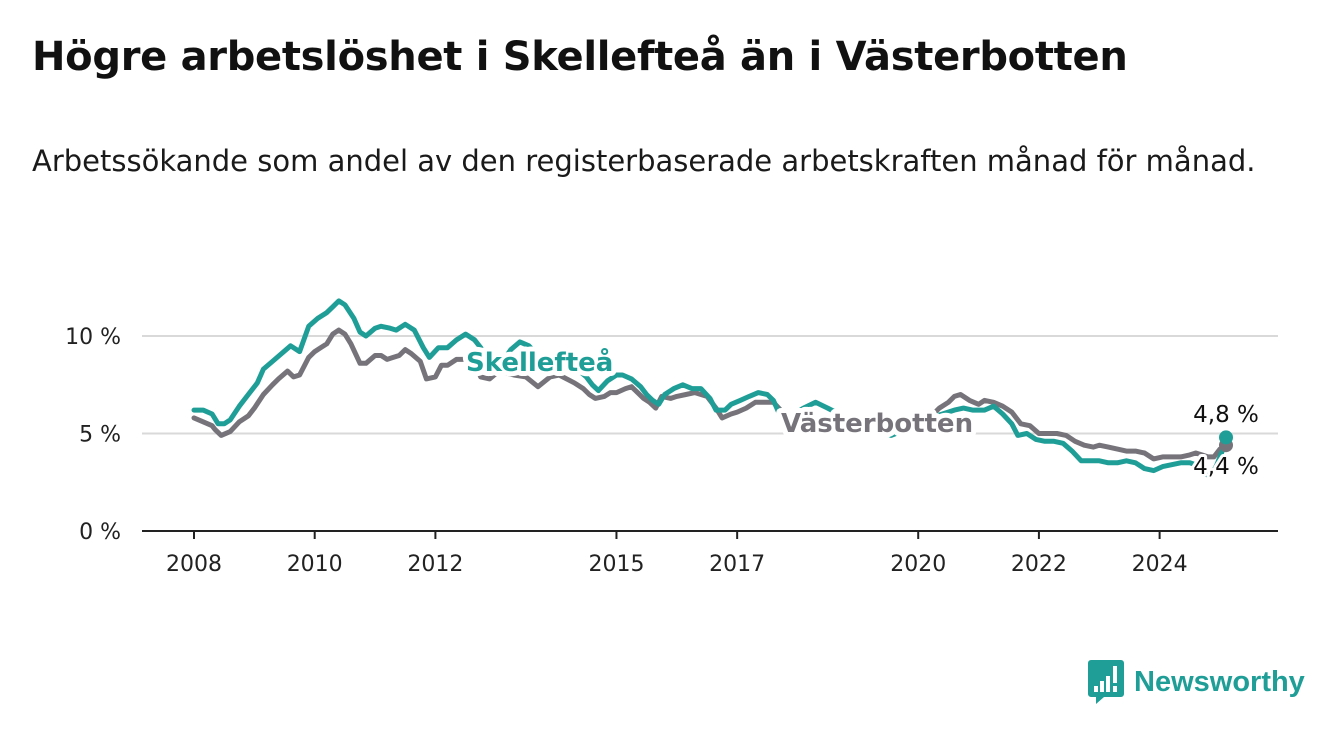  Describe the element at coordinates (435, 564) in the screenshot. I see `x-tick-label: 2012` at that location.